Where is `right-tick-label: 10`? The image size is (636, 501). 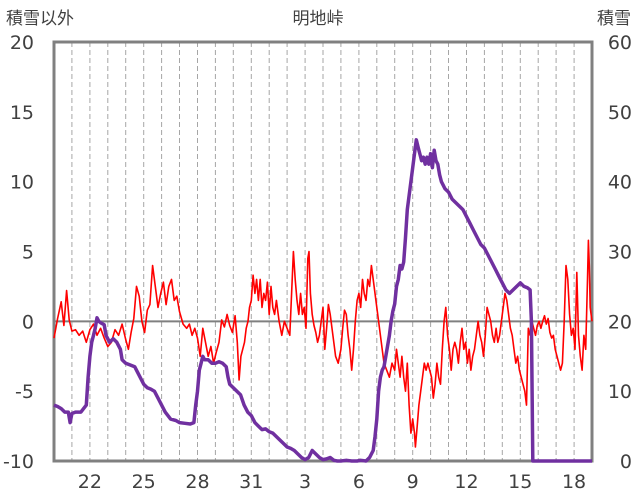 right-tick-label: 10 is located at coordinates (620, 392).